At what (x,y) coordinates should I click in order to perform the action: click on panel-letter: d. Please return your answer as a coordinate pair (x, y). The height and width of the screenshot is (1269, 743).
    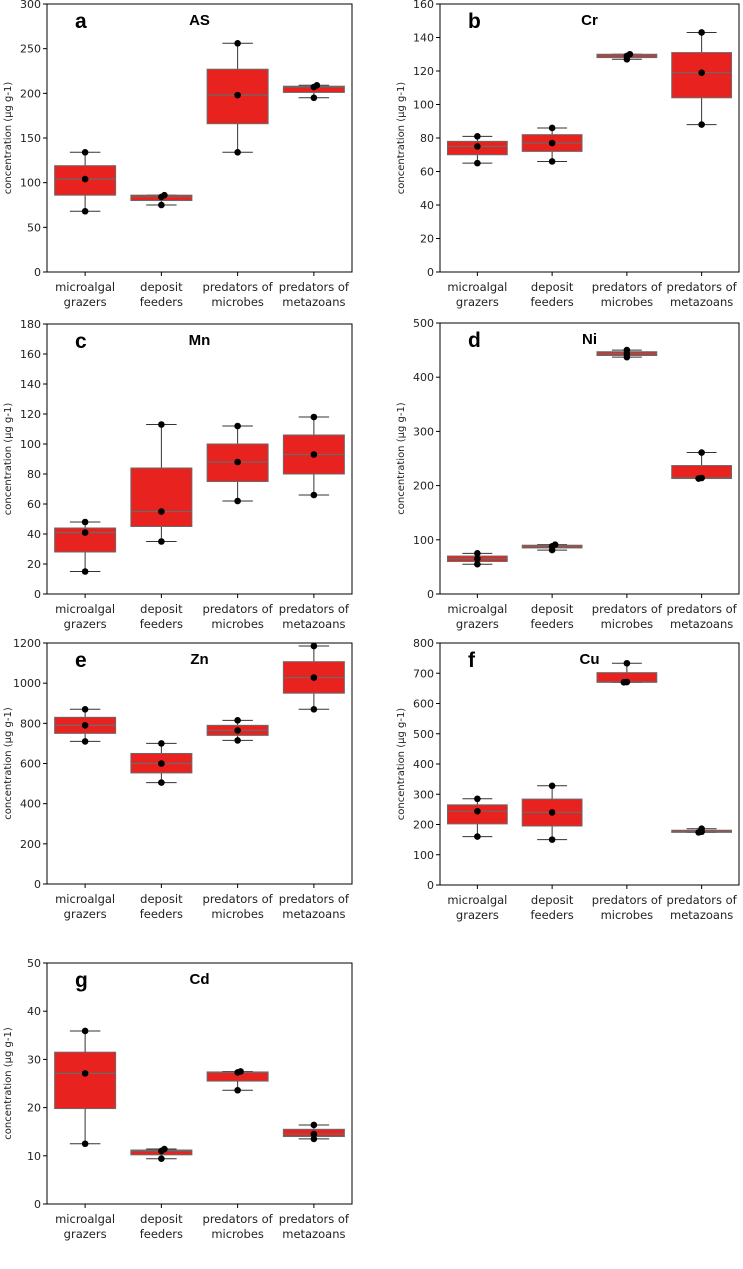
    Looking at the image, I should click on (474, 340).